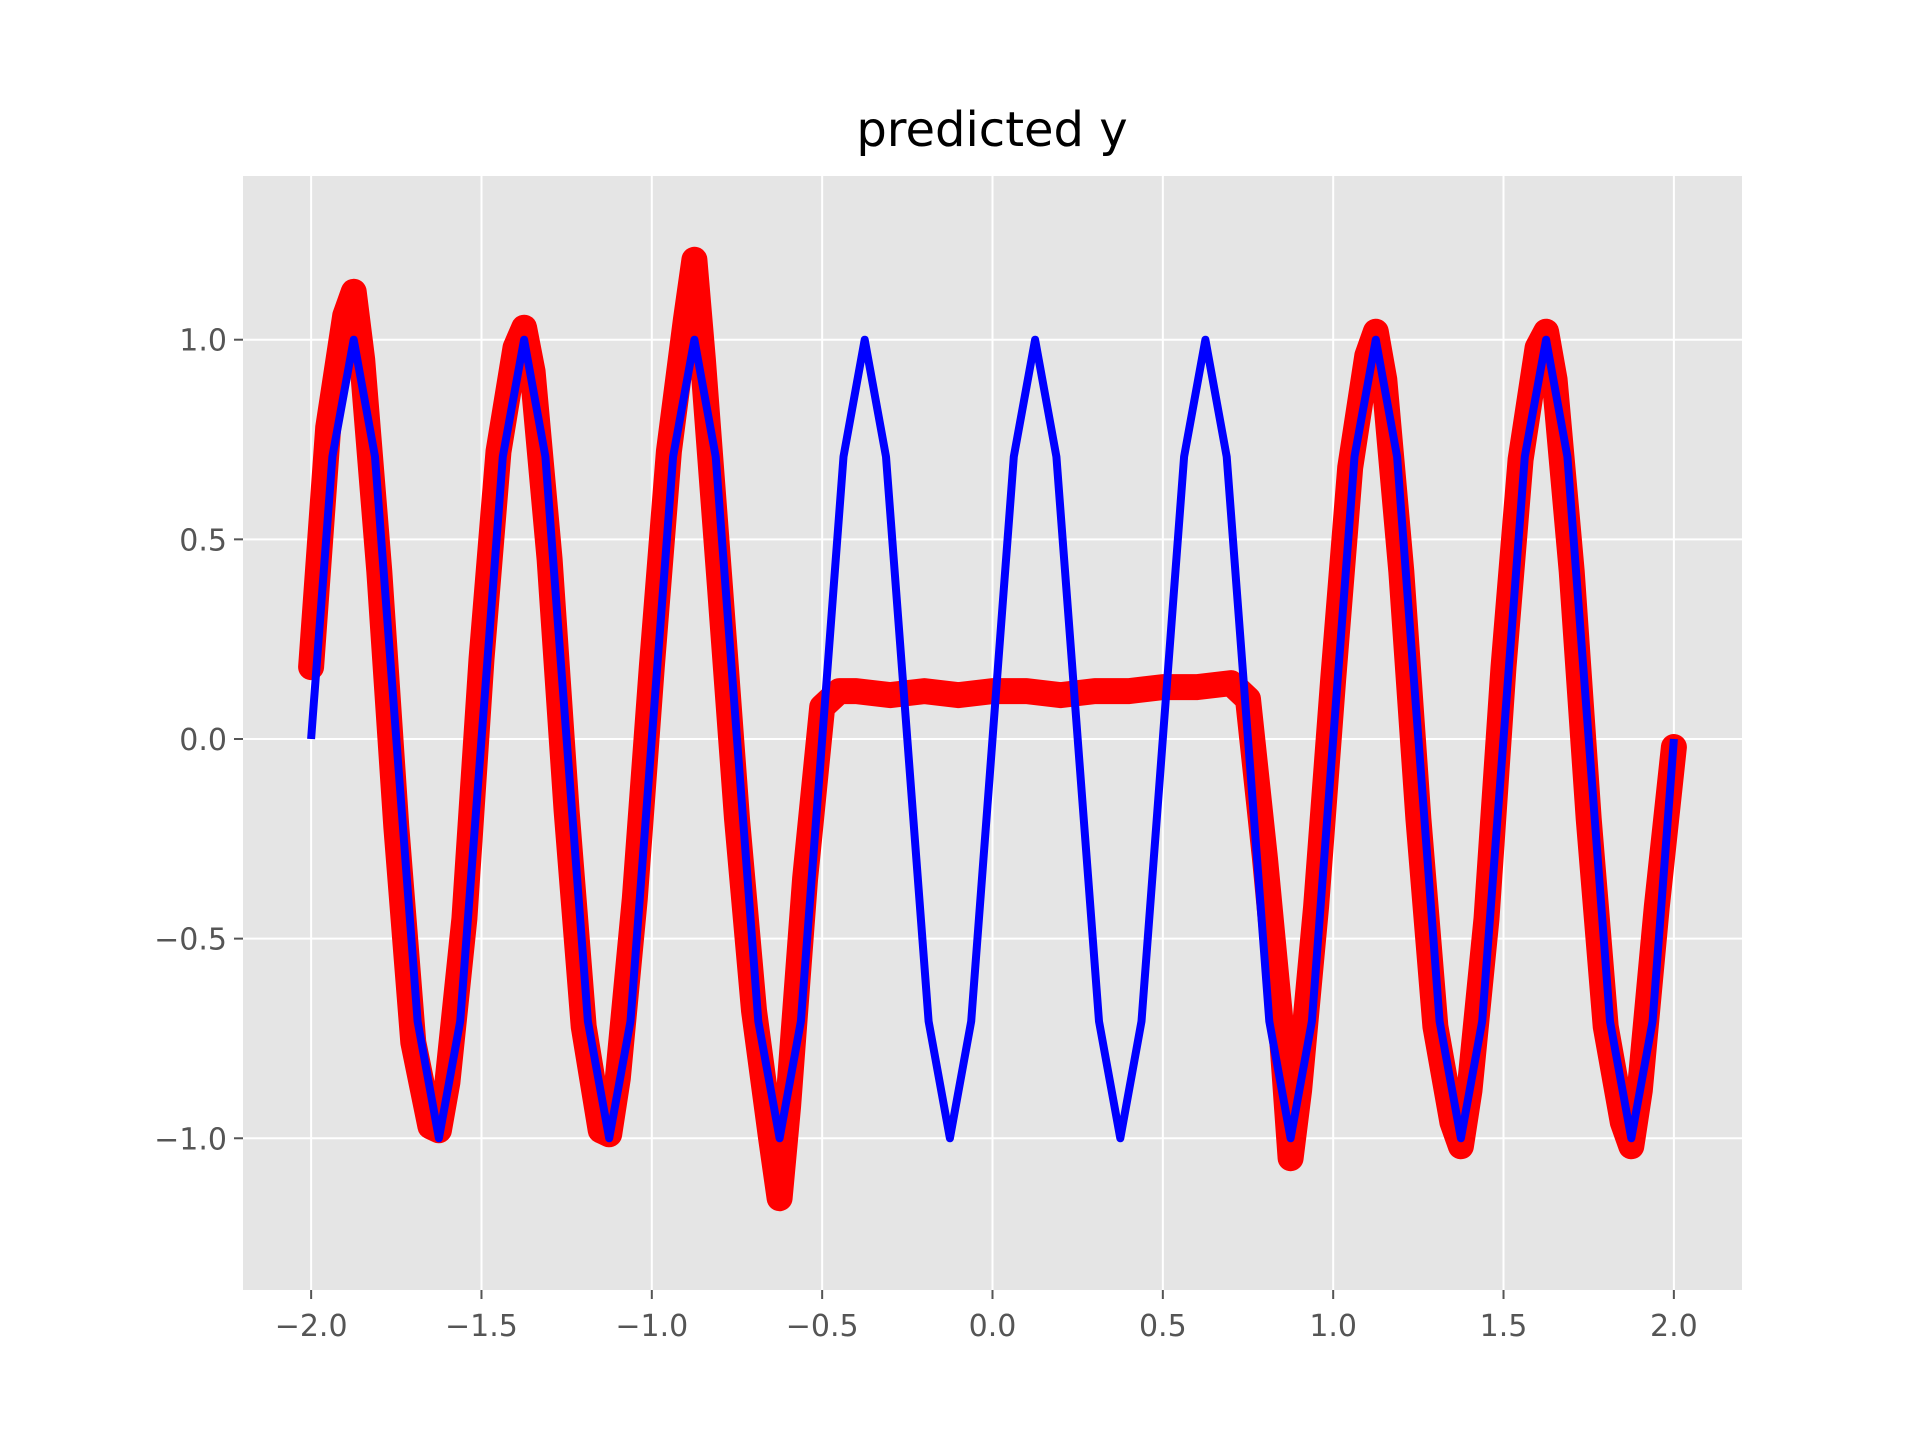  What do you see at coordinates (651, 1326) in the screenshot?
I see `x-tick-label: −1.0` at bounding box center [651, 1326].